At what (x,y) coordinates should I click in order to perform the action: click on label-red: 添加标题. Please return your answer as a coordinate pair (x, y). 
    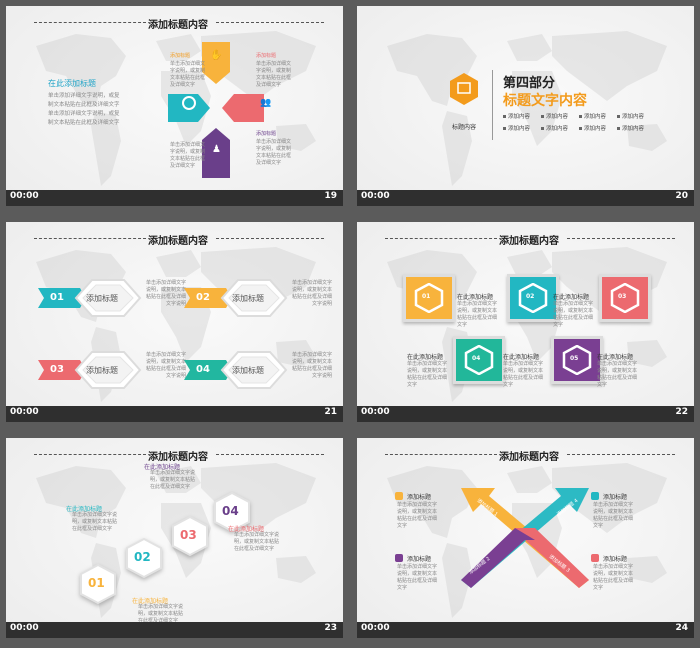
    Looking at the image, I should click on (266, 56).